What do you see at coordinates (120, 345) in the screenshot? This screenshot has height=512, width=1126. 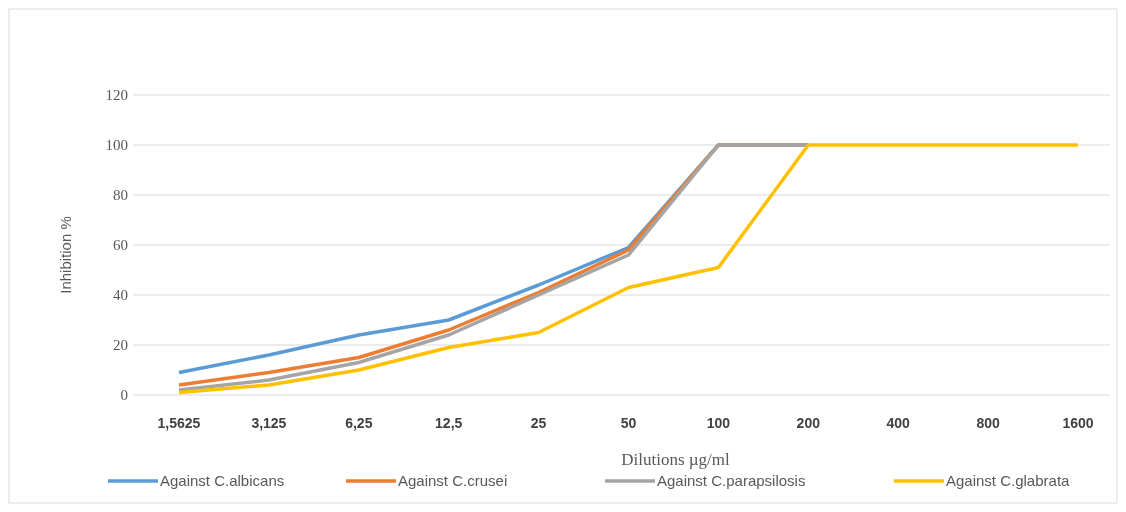 I see `y-tick-label: 20` at bounding box center [120, 345].